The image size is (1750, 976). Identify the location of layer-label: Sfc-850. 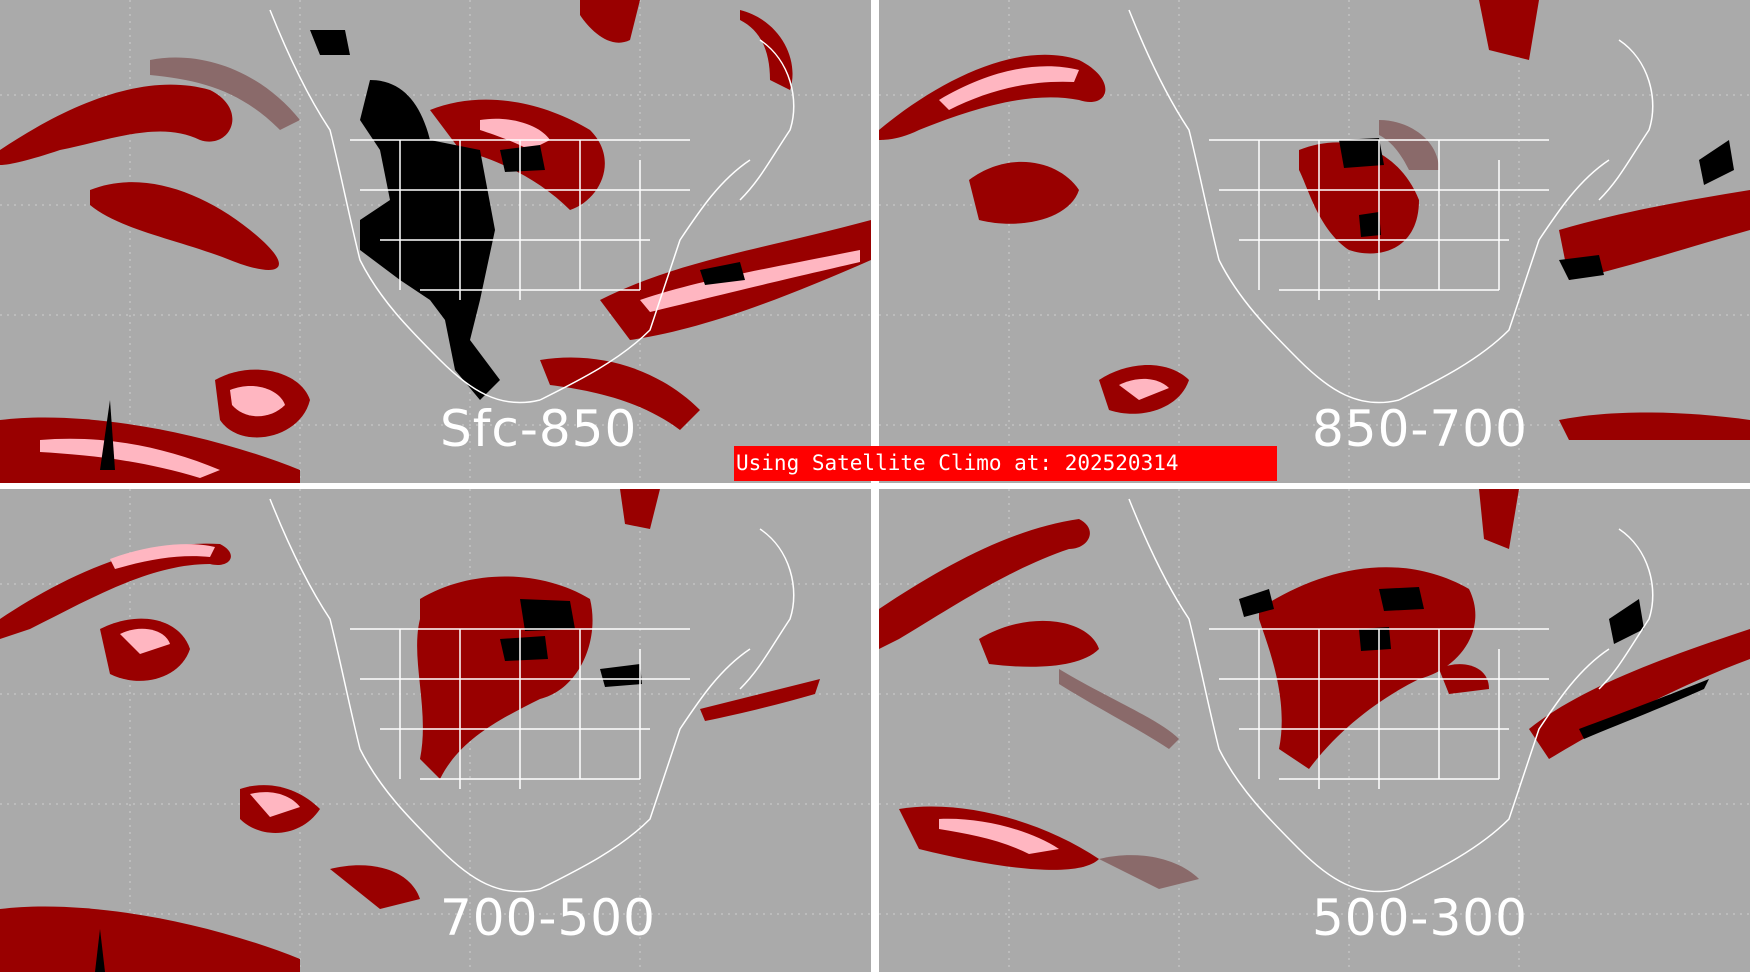
(539, 429).